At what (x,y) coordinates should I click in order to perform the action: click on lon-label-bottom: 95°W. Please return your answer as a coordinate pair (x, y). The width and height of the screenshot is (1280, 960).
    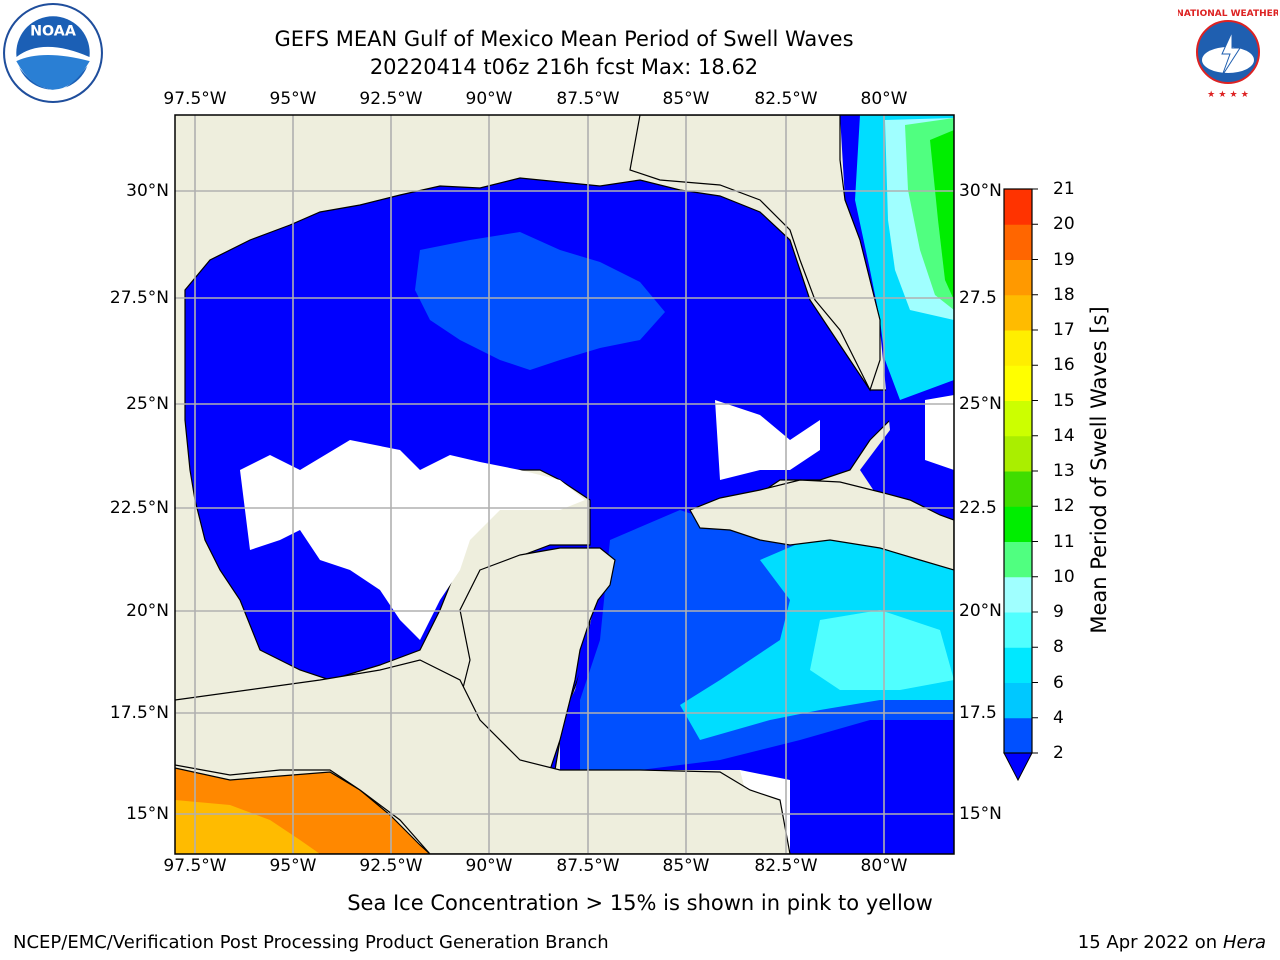
    Looking at the image, I should click on (293, 866).